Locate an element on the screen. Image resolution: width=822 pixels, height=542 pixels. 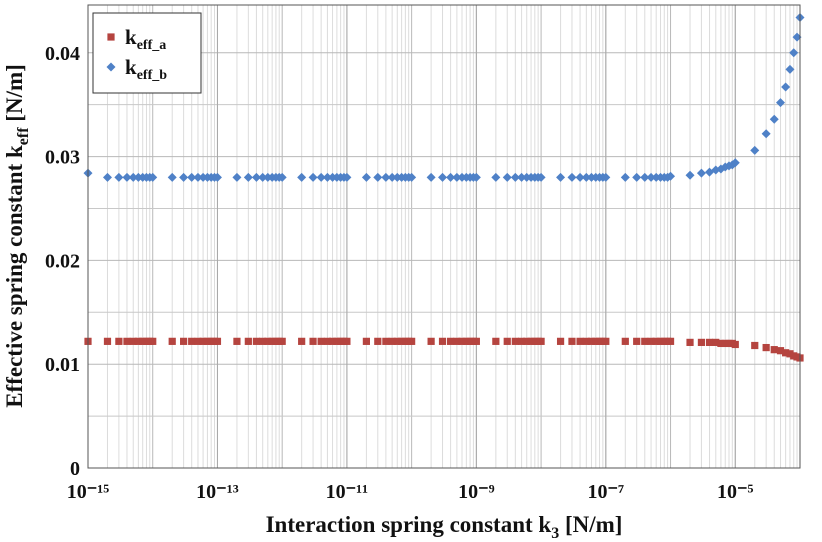
legend-name-sub: eff_a is located at coordinates (152, 45).